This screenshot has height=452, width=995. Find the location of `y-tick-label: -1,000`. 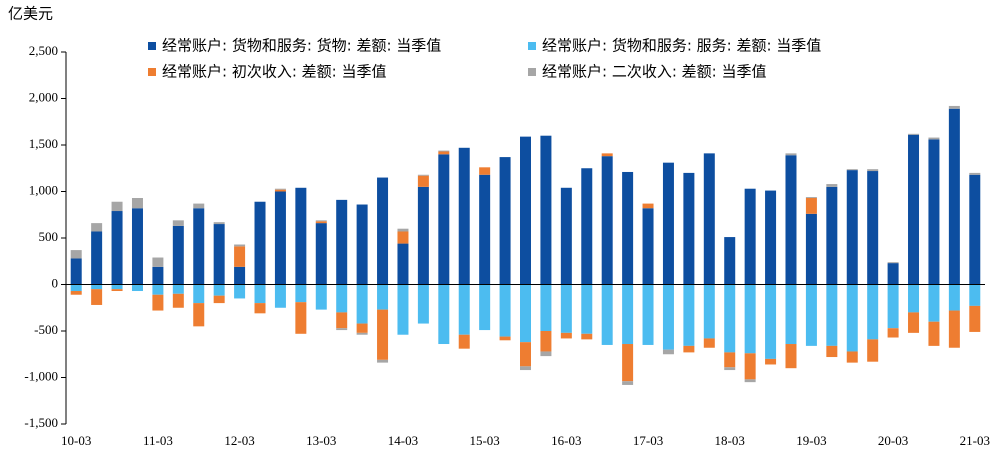

y-tick-label: -1,000 is located at coordinates (41, 375).